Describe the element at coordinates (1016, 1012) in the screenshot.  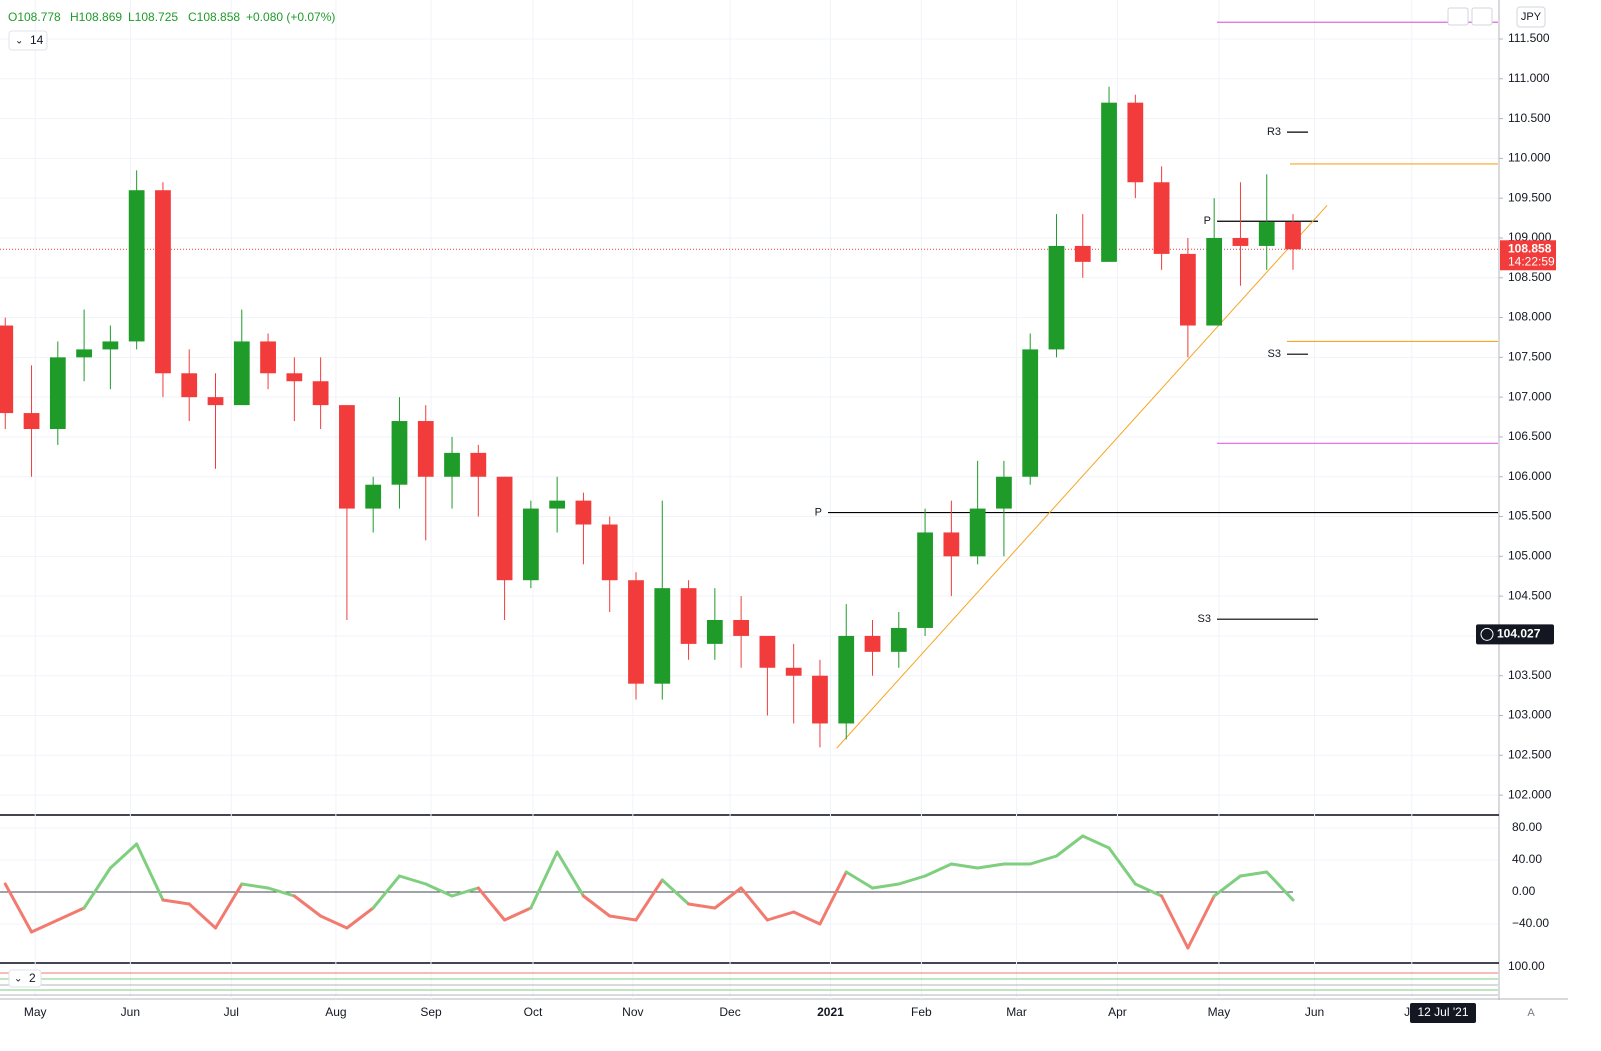
I see `x-tick-label: Mar` at that location.